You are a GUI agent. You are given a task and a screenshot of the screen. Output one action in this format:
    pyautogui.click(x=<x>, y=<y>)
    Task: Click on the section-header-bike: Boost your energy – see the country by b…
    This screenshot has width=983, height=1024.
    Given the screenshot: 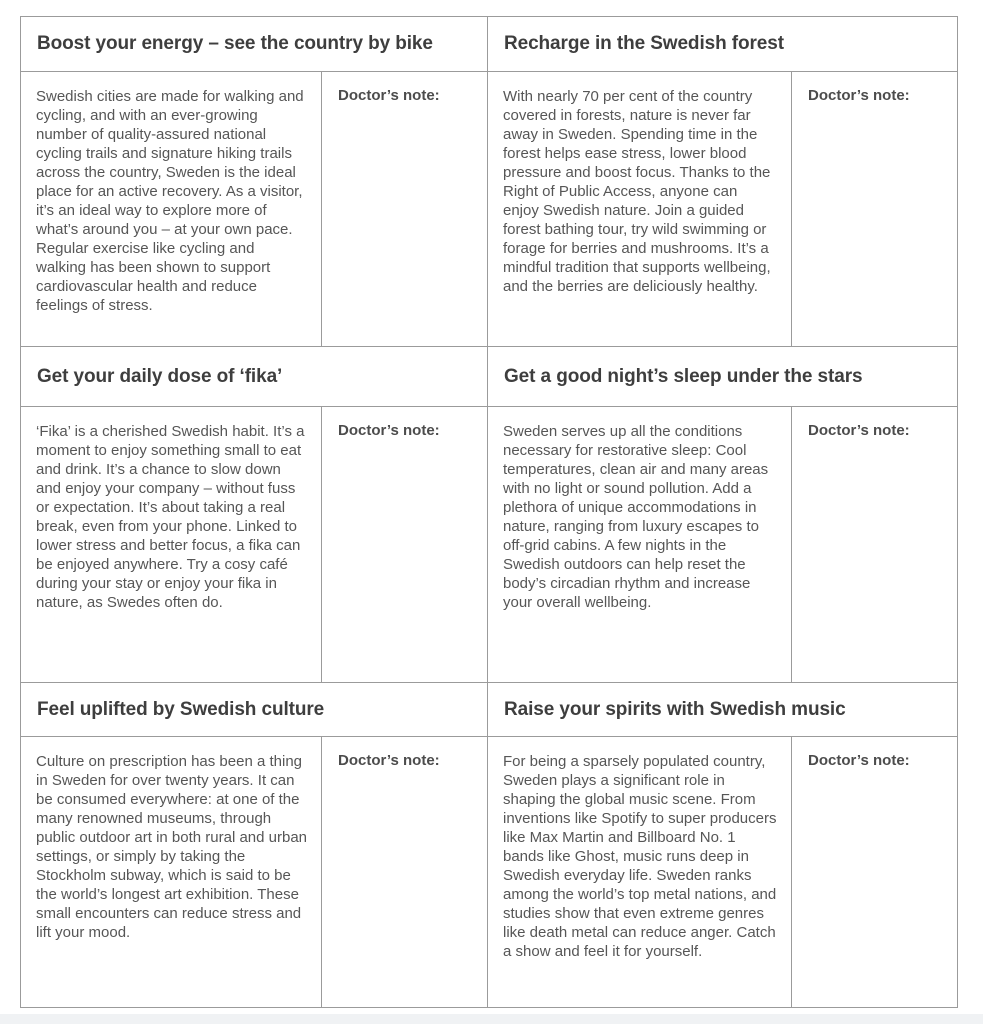 What is the action you would take?
    pyautogui.click(x=254, y=44)
    